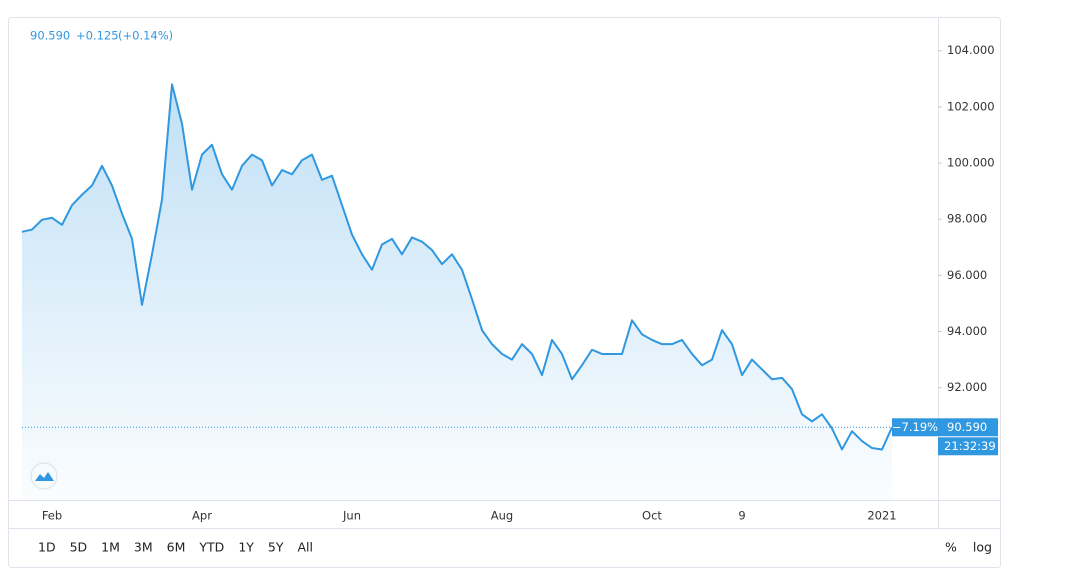 This screenshot has height=580, width=1075. I want to click on change: +0.125, so click(97, 36).